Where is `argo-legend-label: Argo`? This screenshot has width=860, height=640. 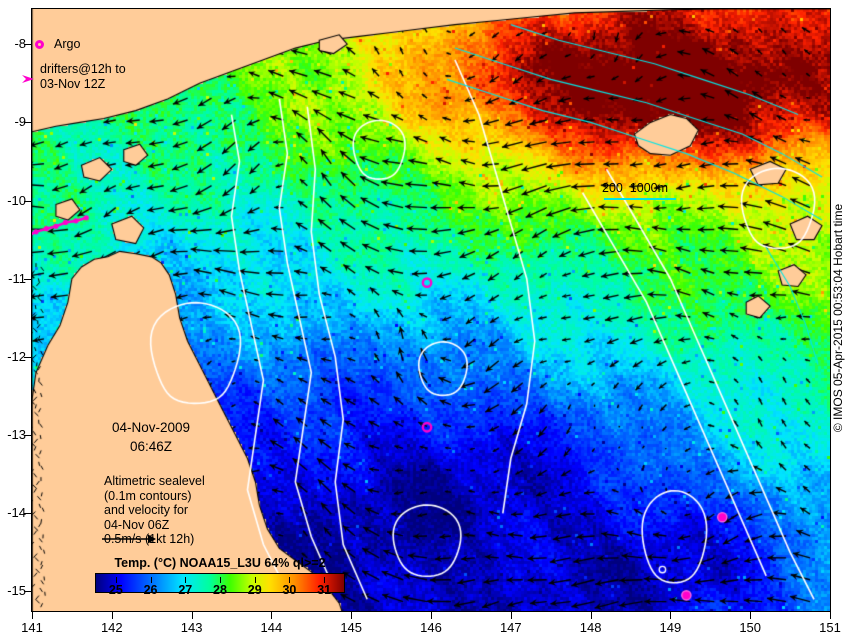 argo-legend-label: Argo is located at coordinates (67, 44).